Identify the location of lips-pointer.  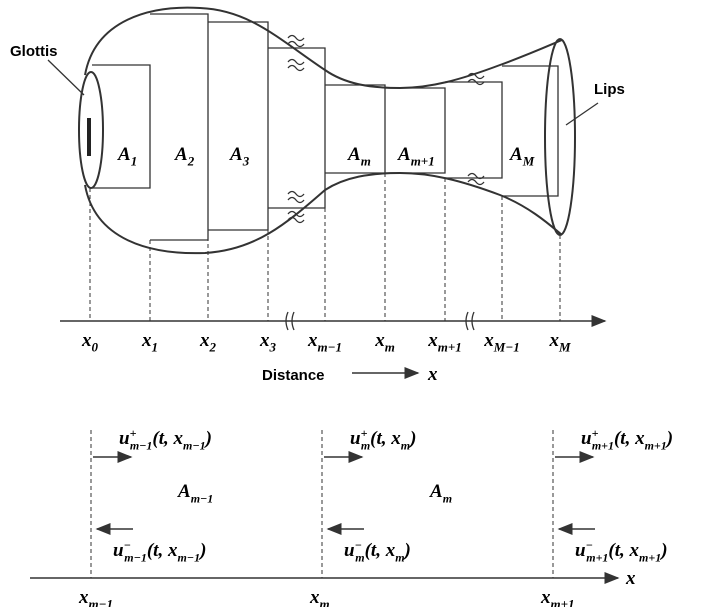
(582, 114).